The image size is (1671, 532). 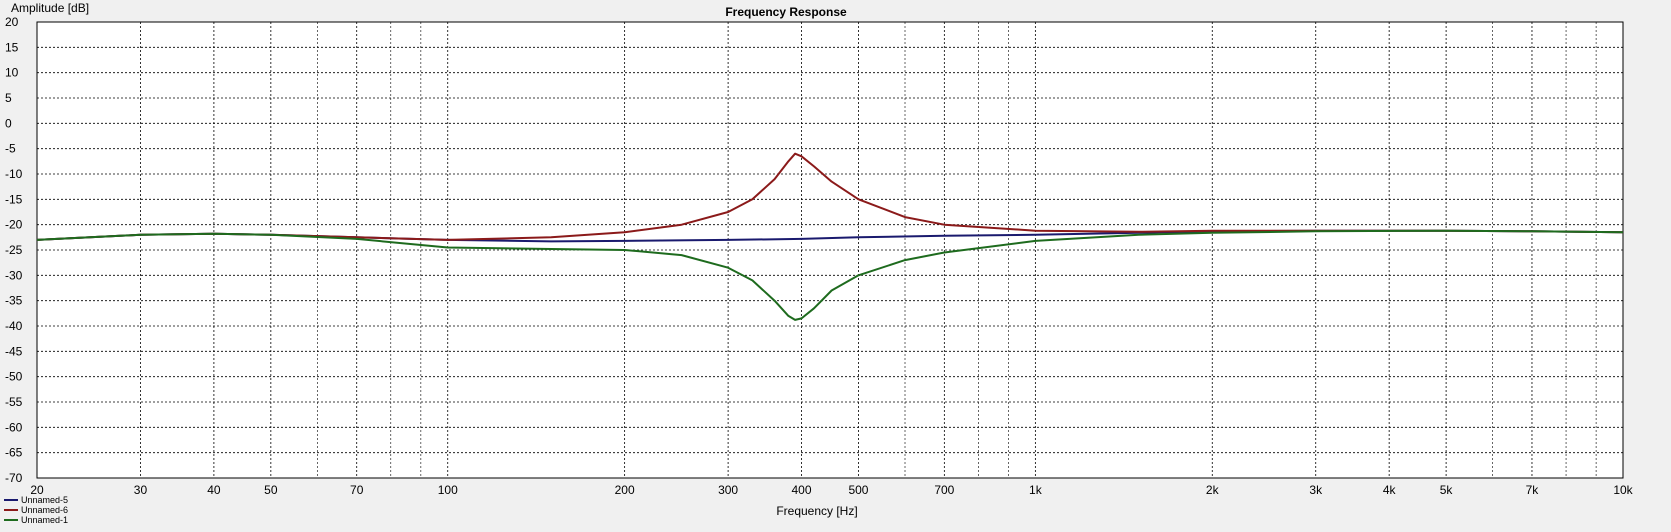 What do you see at coordinates (141, 490) in the screenshot?
I see `x-tick-label: 30` at bounding box center [141, 490].